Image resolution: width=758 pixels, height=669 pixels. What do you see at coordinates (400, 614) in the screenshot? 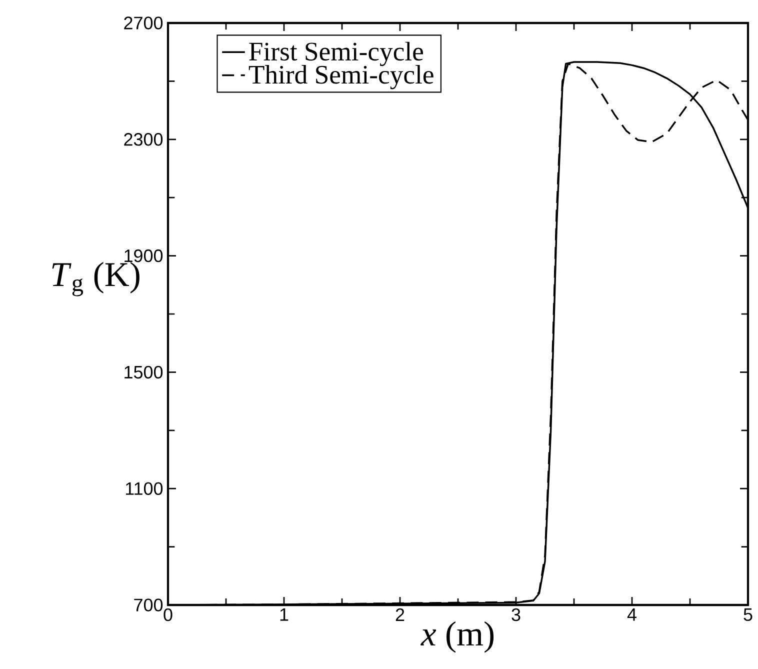
I see `x-tick-label: 2` at bounding box center [400, 614].